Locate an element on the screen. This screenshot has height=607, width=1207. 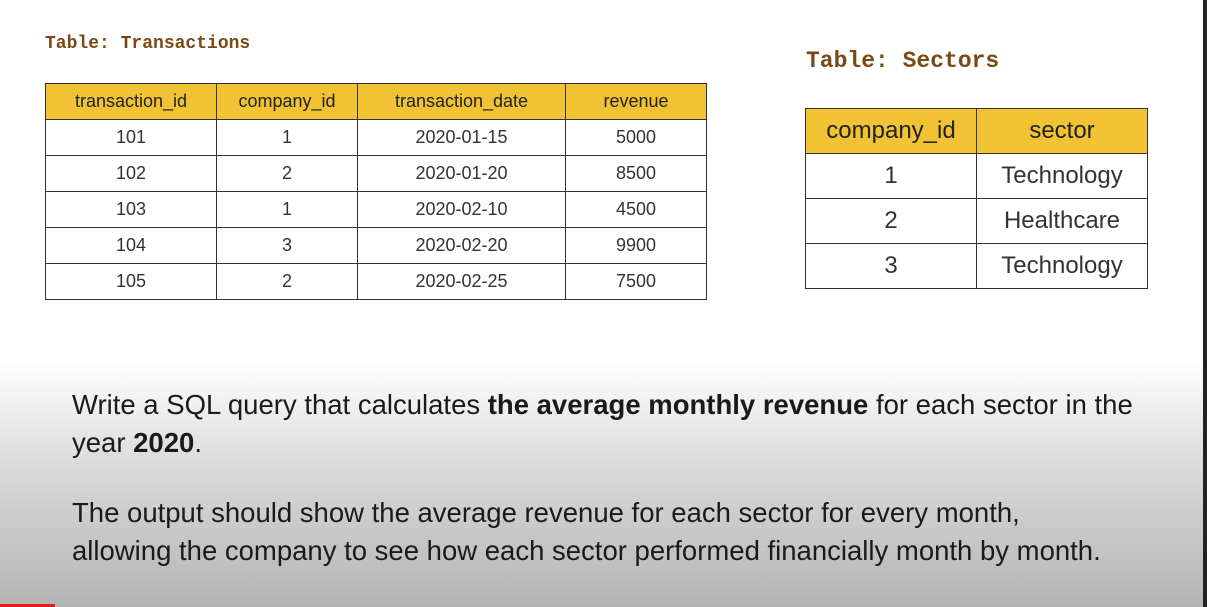
table-cell: 9900 is located at coordinates (636, 245).